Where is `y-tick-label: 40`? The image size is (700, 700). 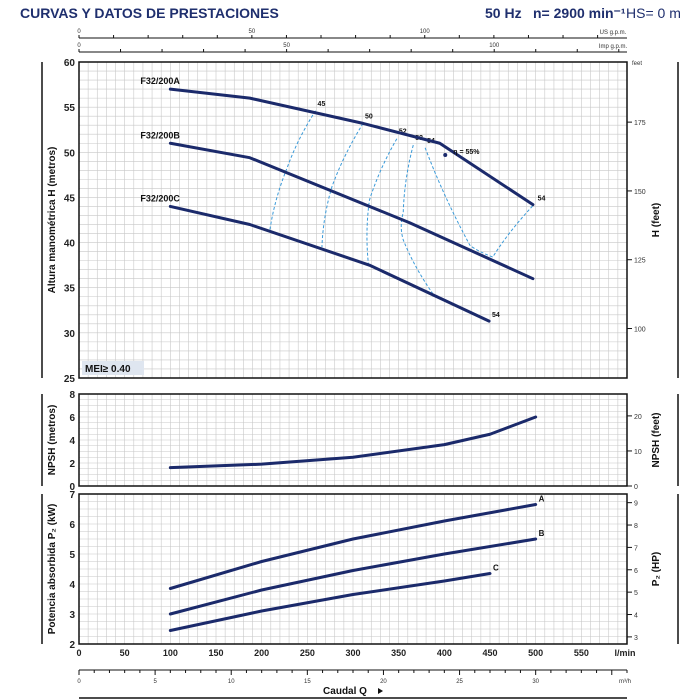
y-tick-label: 40 is located at coordinates (70, 244).